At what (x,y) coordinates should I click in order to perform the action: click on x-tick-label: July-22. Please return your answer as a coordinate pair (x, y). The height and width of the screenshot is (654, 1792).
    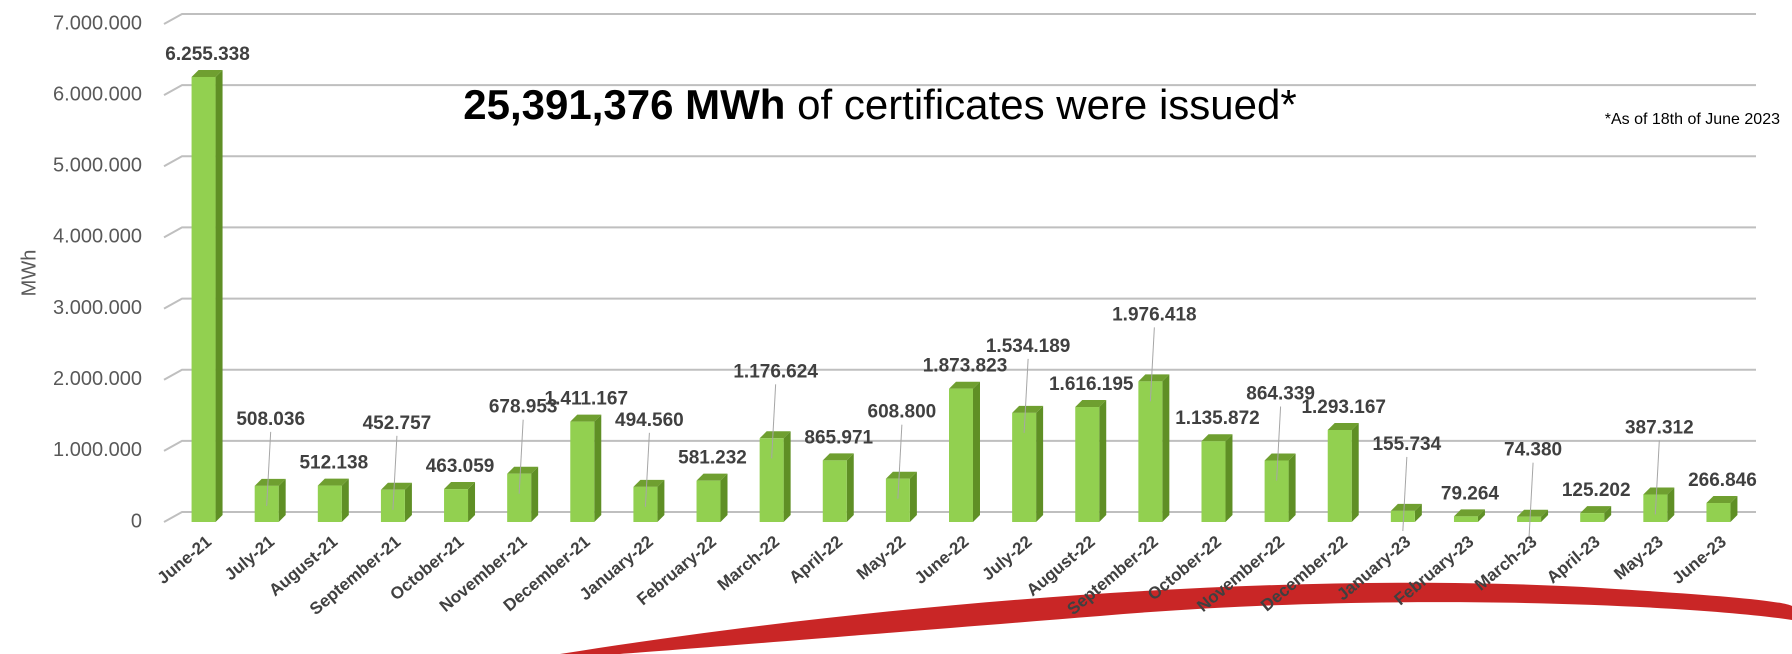
    Looking at the image, I should click on (1006, 558).